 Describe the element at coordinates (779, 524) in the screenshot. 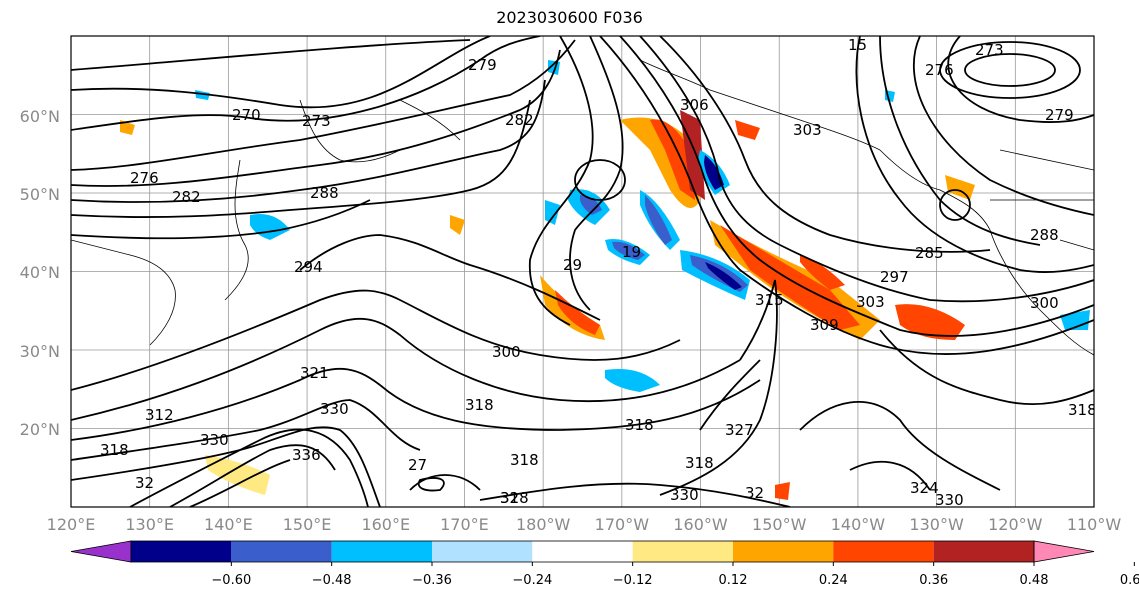

I see `lon-tick-label: 150°W` at that location.